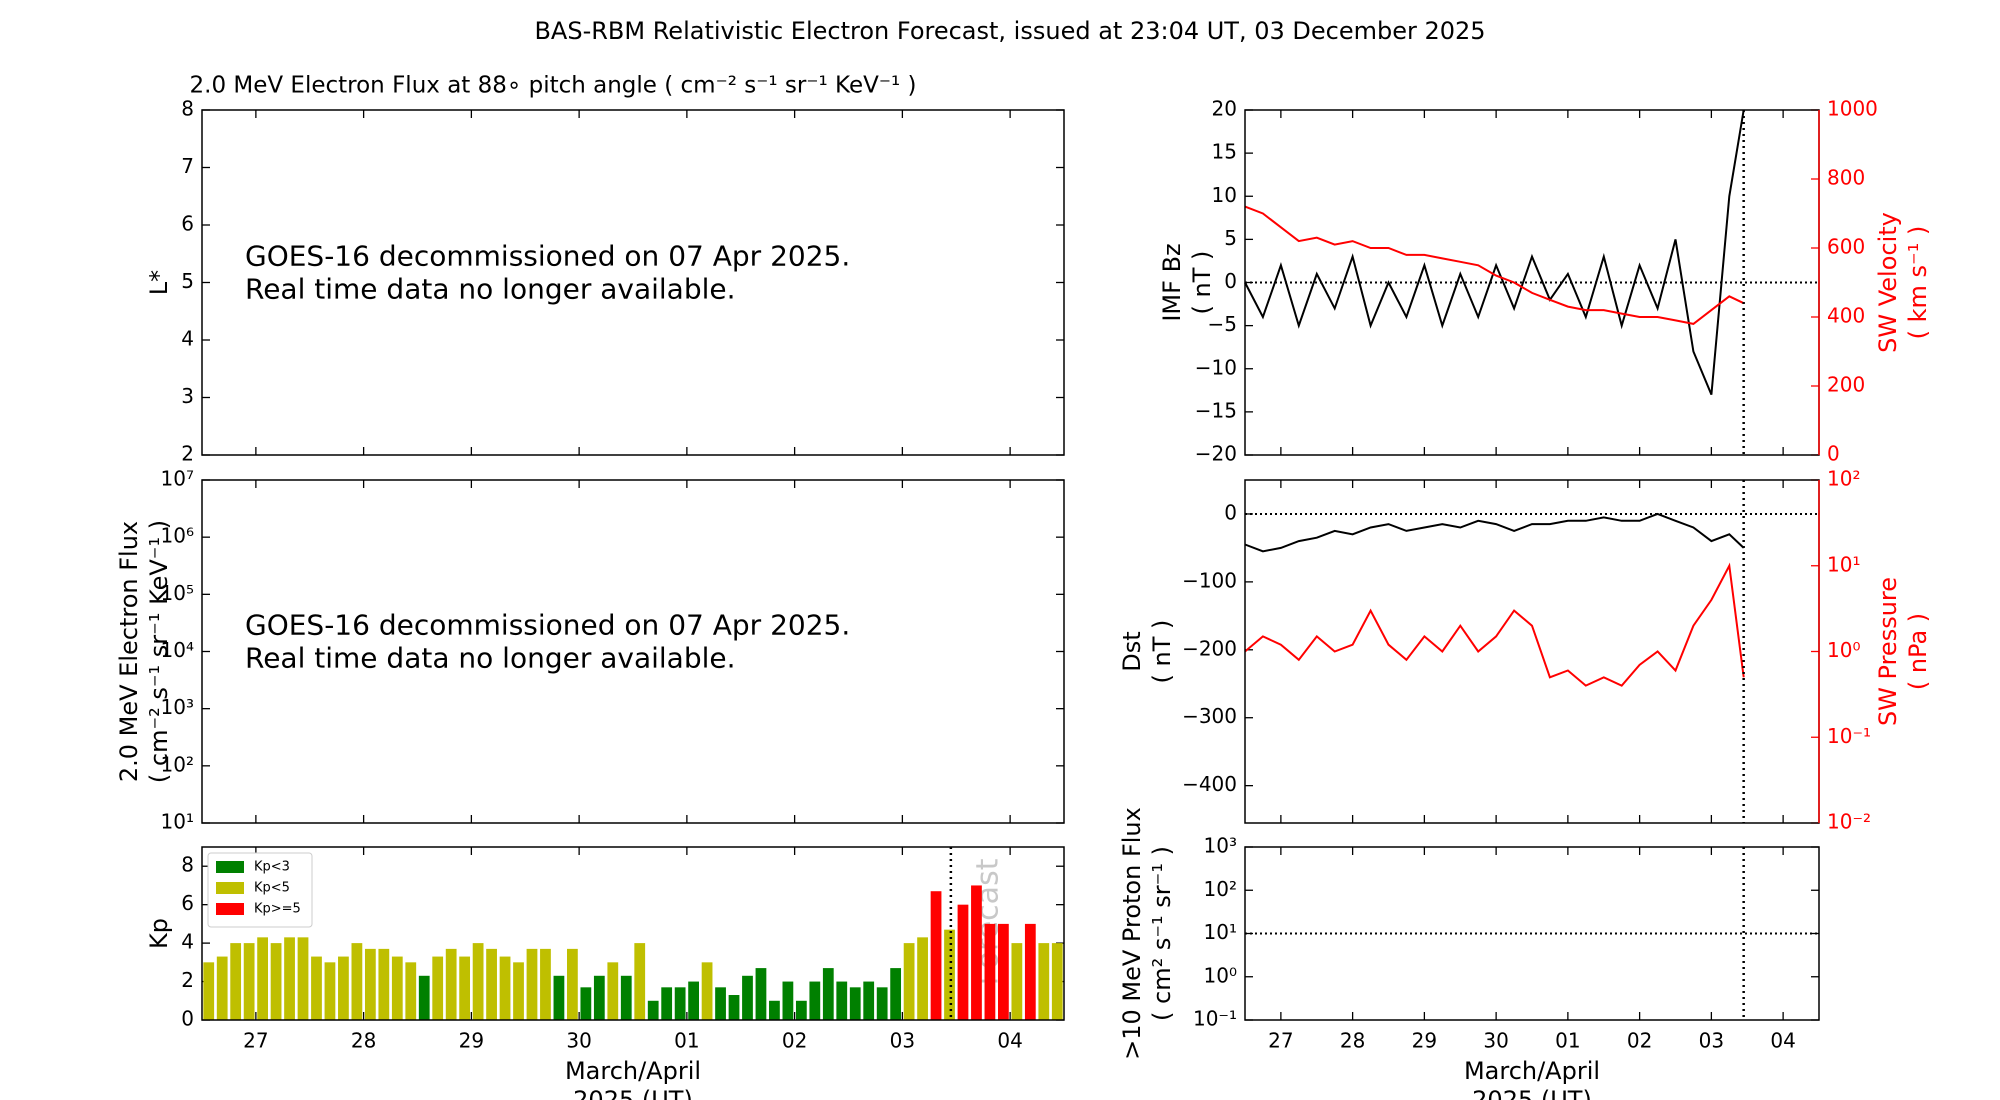 The image size is (2000, 1100). What do you see at coordinates (1843, 479) in the screenshot?
I see `y2-tick-label: 10²` at bounding box center [1843, 479].